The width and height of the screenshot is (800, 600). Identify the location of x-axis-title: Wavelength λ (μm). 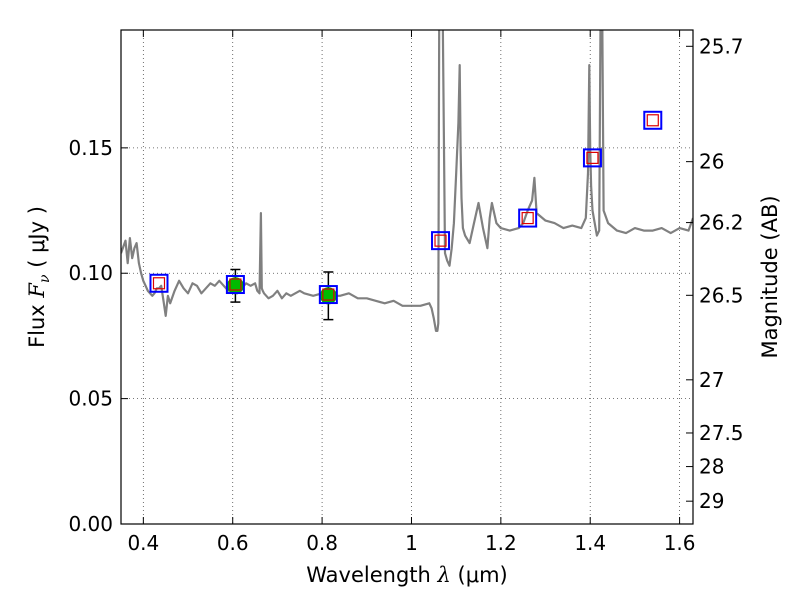
(406, 575).